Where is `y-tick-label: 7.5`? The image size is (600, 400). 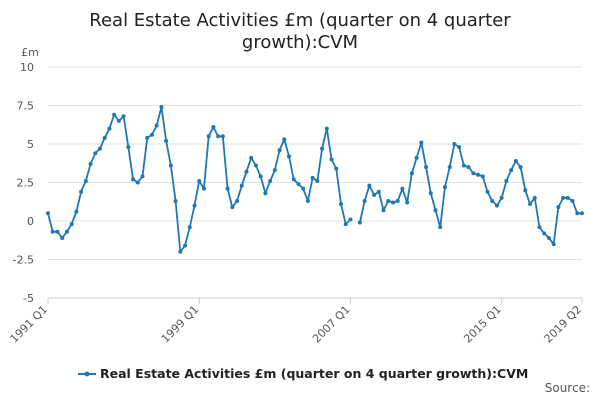 y-tick-label: 7.5 is located at coordinates (26, 106).